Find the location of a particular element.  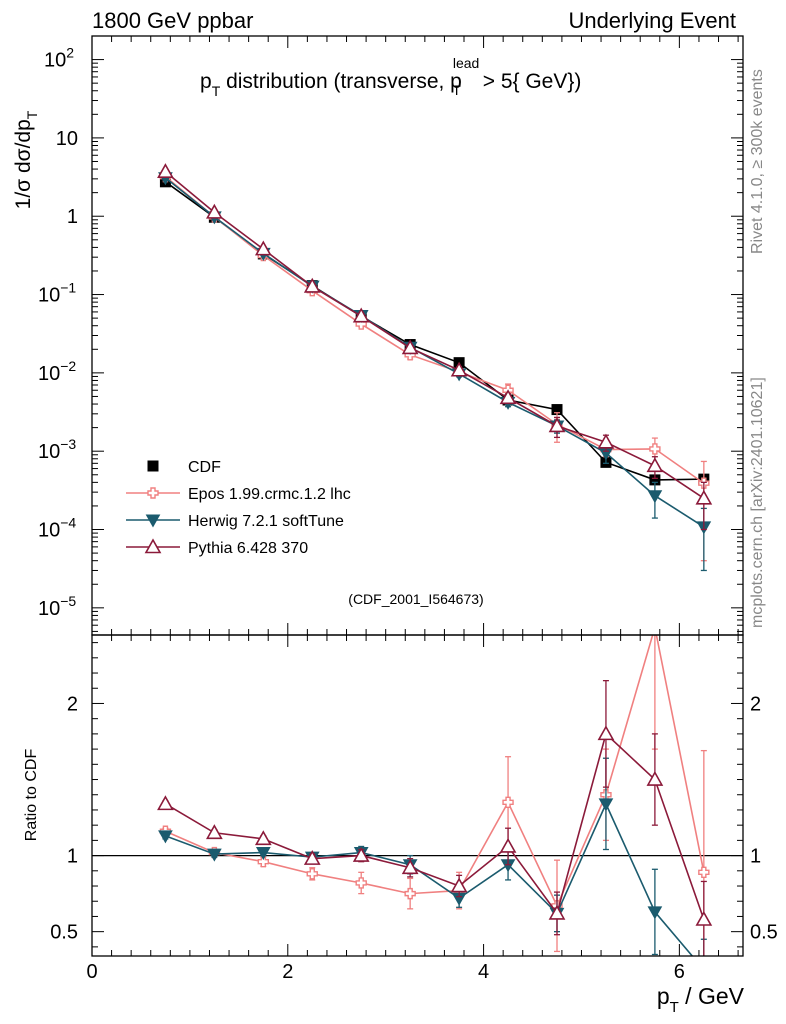

y-tick-label: 10⁻¹ is located at coordinates (57, 293).